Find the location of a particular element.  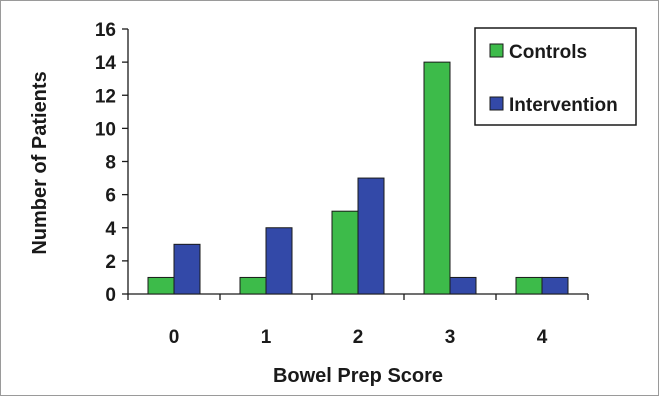

x-tick-label: 4 is located at coordinates (542, 337).